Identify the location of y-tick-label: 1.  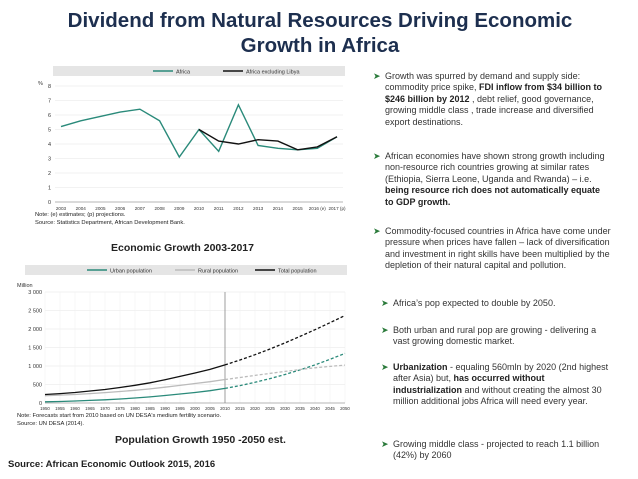
(49, 189).